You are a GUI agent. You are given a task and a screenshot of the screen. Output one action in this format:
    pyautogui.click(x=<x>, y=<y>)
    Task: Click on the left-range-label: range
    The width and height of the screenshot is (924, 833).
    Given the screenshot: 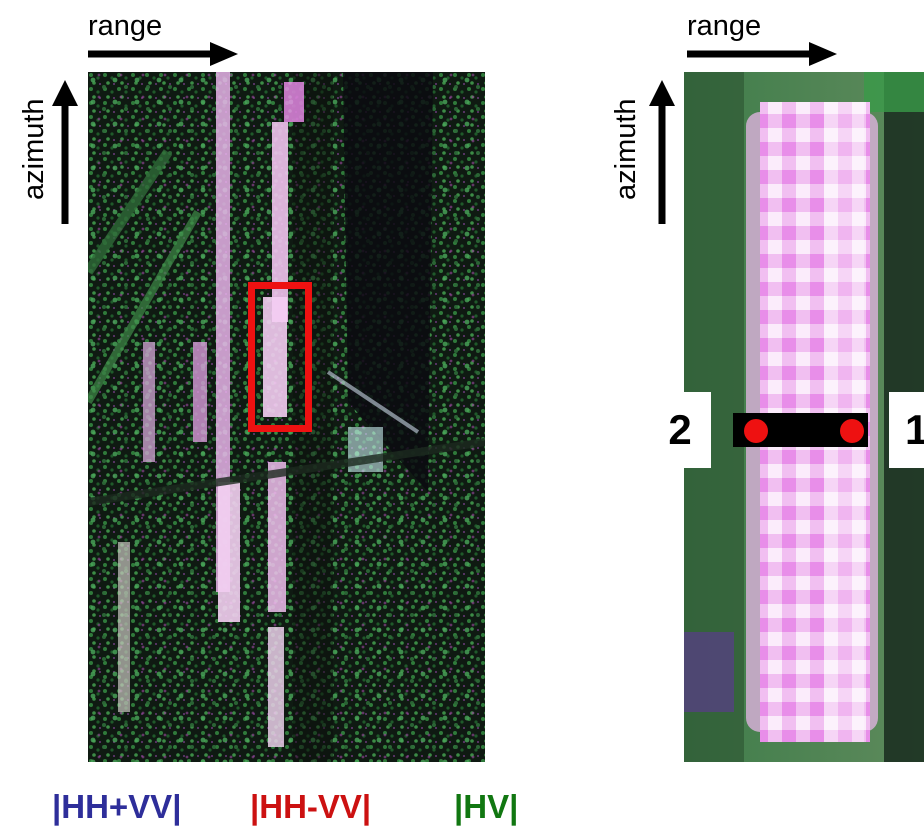 What is the action you would take?
    pyautogui.click(x=125, y=26)
    